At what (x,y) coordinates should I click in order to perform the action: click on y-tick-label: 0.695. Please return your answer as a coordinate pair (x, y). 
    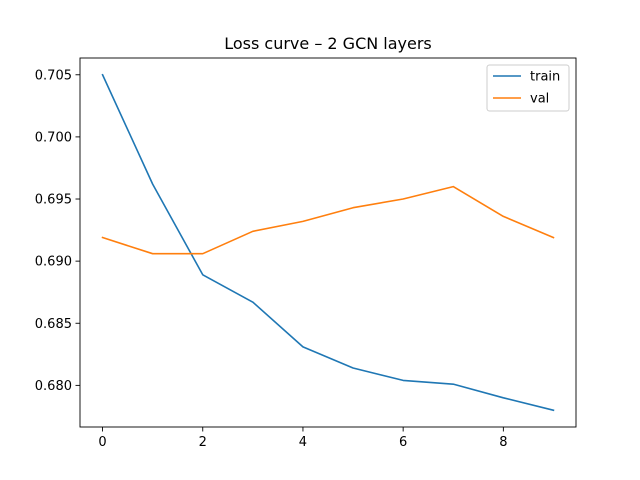
    Looking at the image, I should click on (53, 200).